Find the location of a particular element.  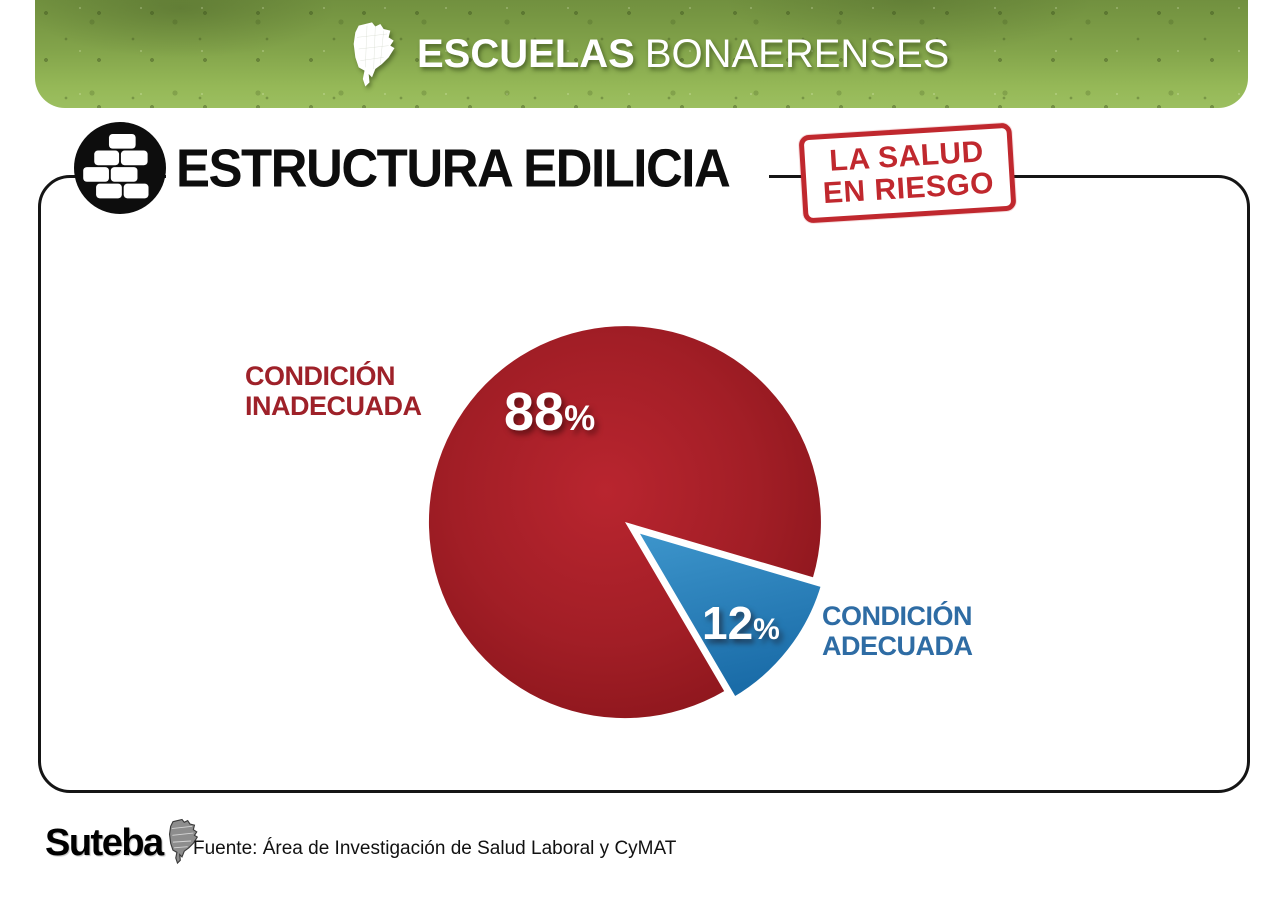

label-inadecuada-line1: CONDICIÓN is located at coordinates (320, 376).